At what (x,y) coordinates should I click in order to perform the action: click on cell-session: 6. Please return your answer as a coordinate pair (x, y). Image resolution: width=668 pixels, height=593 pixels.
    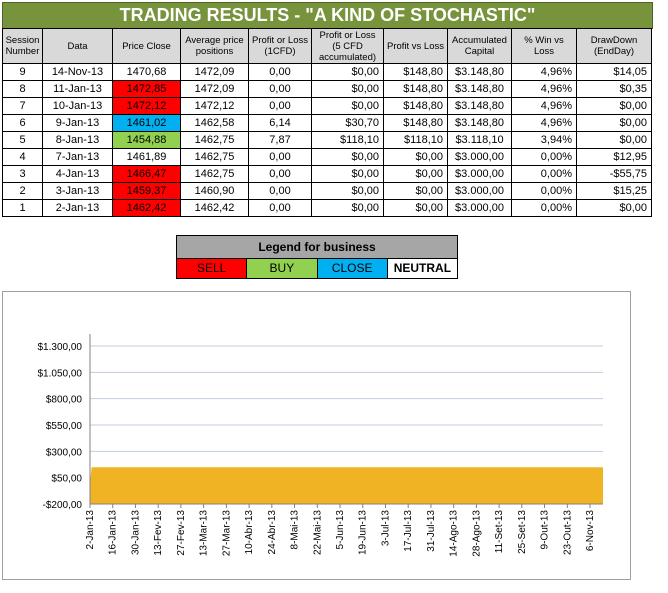
    Looking at the image, I should click on (22, 123).